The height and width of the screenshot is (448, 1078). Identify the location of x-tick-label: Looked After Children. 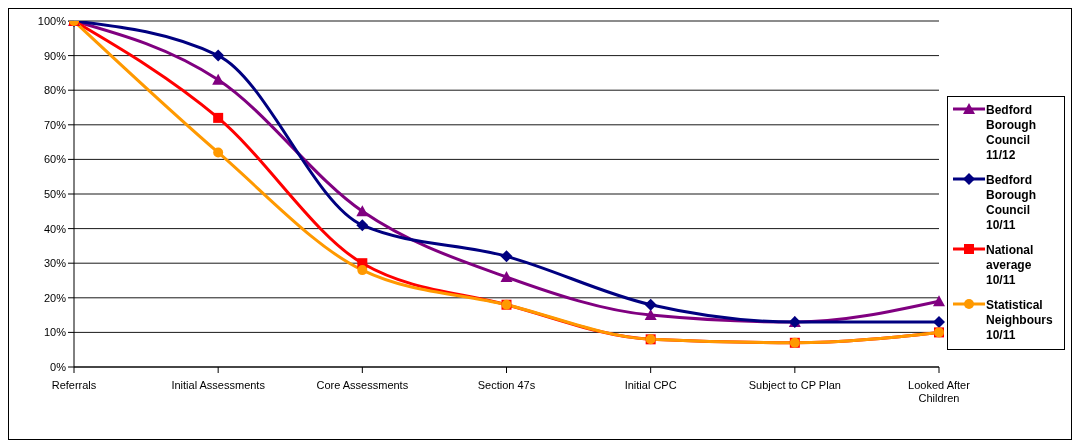
(939, 391).